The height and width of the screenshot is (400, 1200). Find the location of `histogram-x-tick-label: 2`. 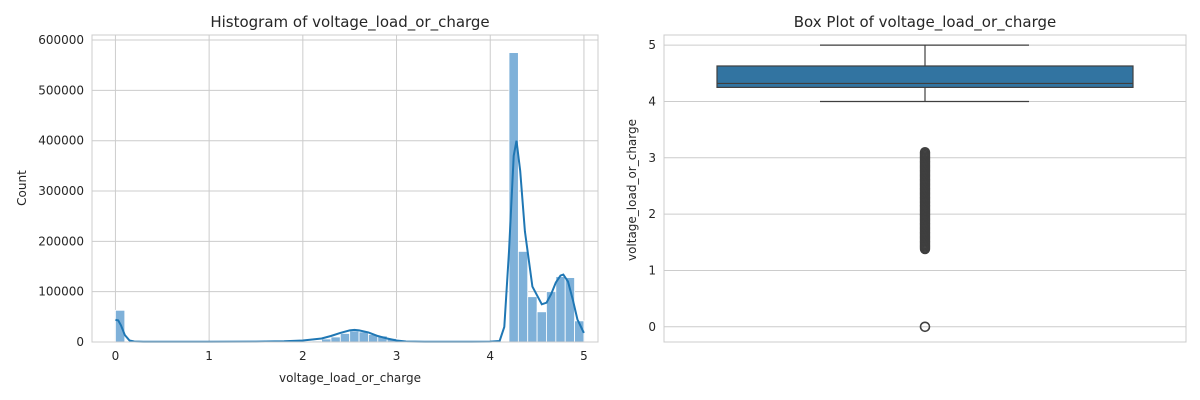

histogram-x-tick-label: 2 is located at coordinates (303, 356).